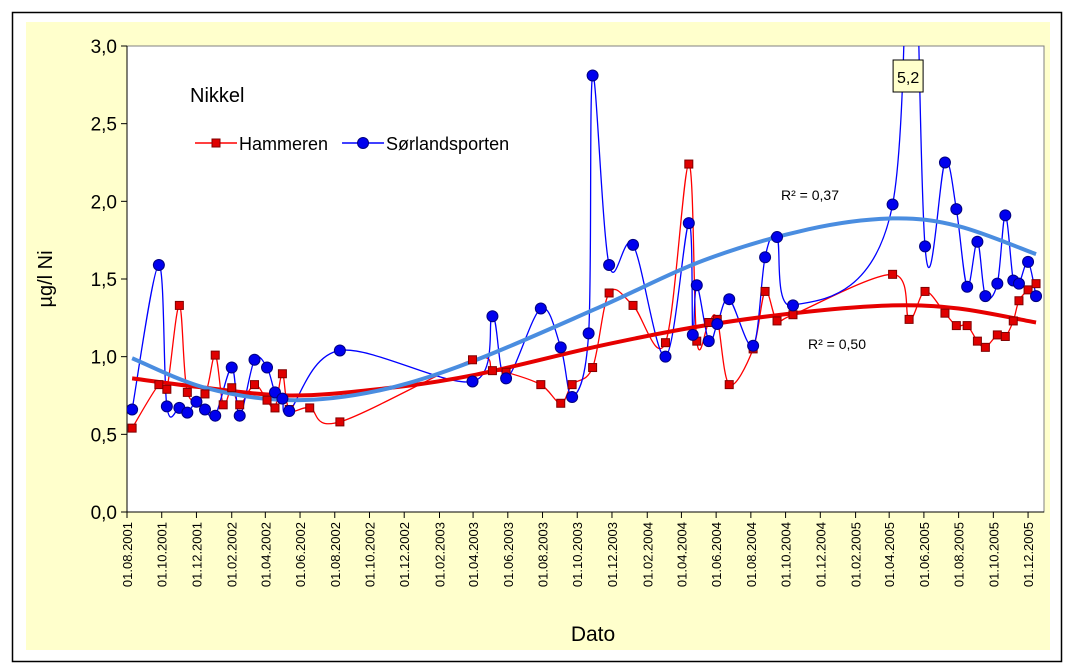 This screenshot has height=672, width=1074. What do you see at coordinates (889, 554) in the screenshot?
I see `x-tick-label: 01.04.2005` at bounding box center [889, 554].